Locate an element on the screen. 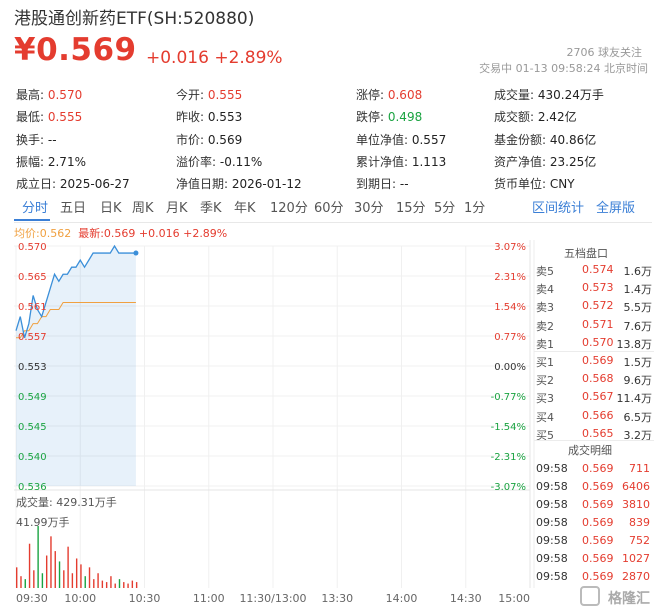 The width and height of the screenshot is (656, 615). stat-2-0: 换手: -- is located at coordinates (36, 139).